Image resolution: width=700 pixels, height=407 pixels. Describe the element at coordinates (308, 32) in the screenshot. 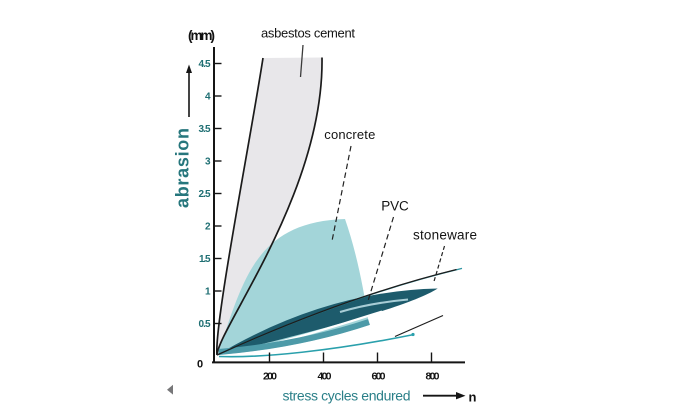

I see `svg-text: asbestos cement` at that location.